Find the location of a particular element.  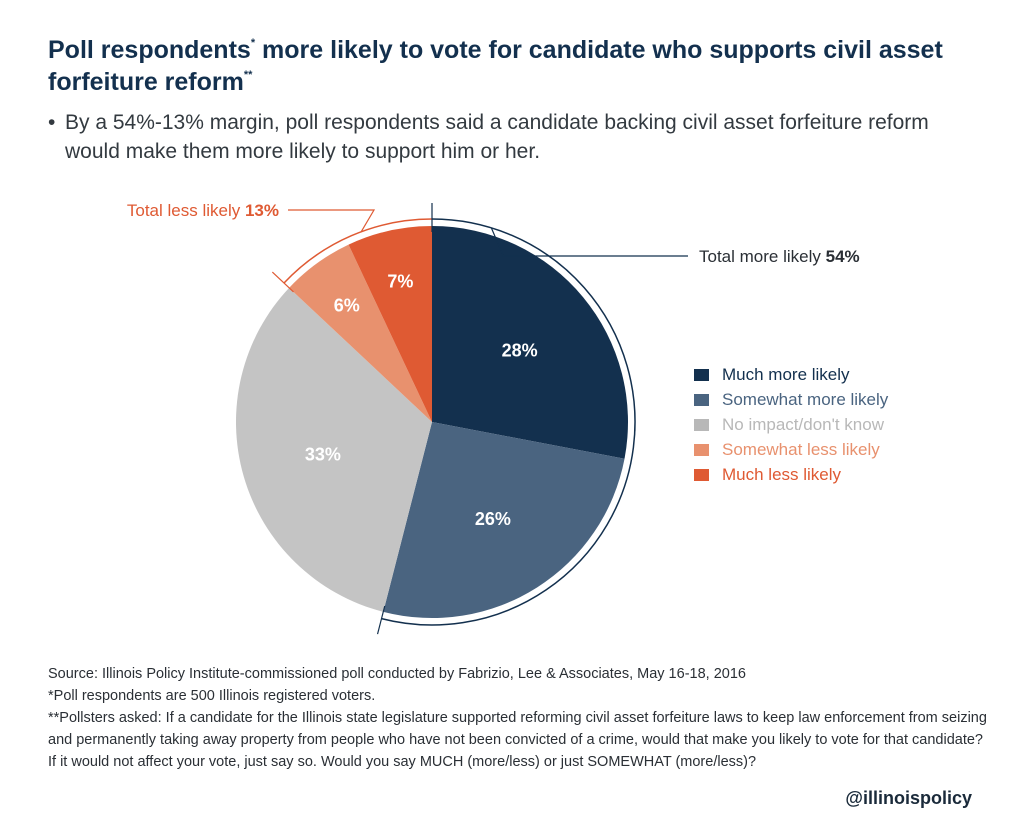

legend-label: Much more likely is located at coordinates (786, 374).